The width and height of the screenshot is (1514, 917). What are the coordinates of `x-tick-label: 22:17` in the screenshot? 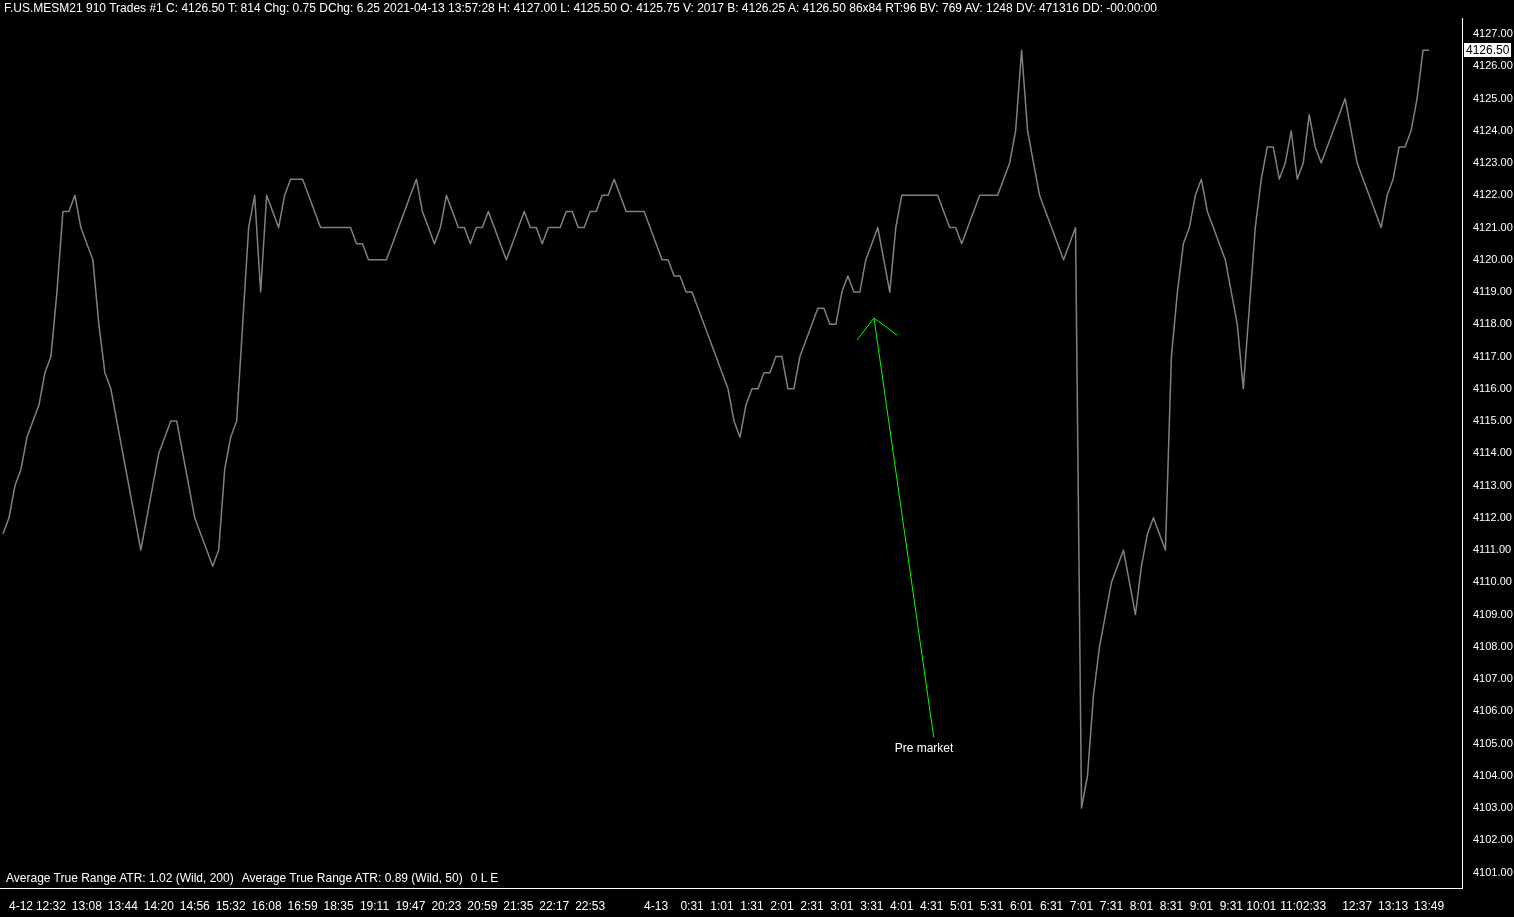 It's located at (554, 906).